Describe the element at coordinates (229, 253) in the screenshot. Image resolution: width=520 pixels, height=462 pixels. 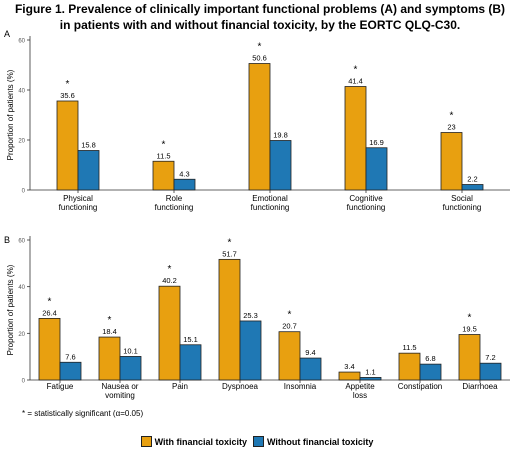
I see `panel-b-data-label: 51.7` at that location.